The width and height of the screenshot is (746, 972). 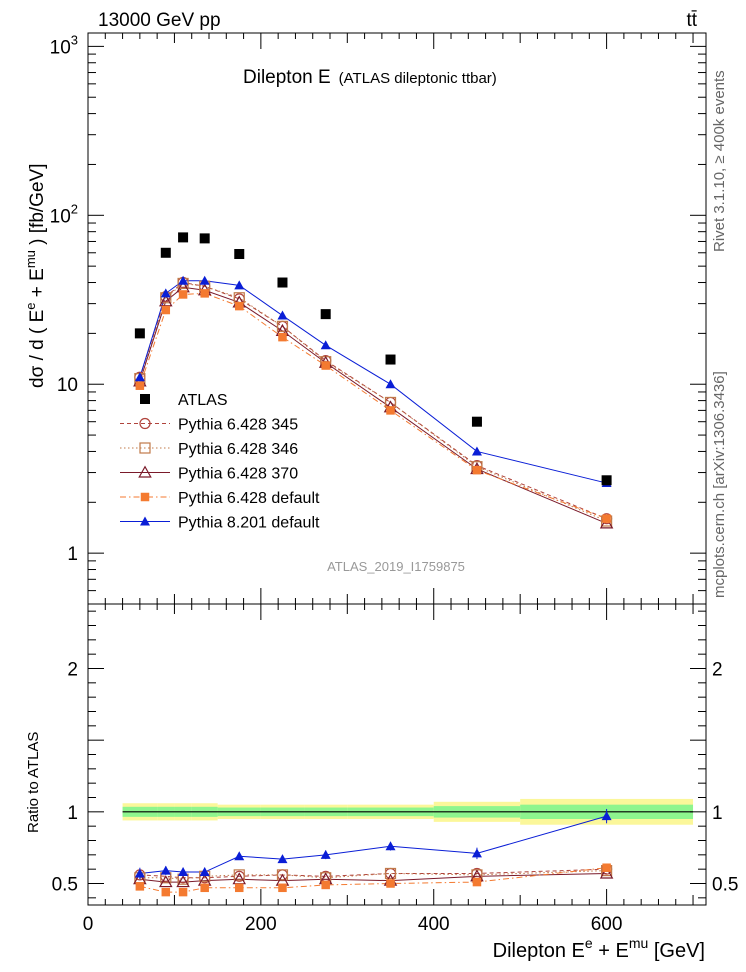 What do you see at coordinates (72, 554) in the screenshot?
I see `y-tick-label: 1` at bounding box center [72, 554].